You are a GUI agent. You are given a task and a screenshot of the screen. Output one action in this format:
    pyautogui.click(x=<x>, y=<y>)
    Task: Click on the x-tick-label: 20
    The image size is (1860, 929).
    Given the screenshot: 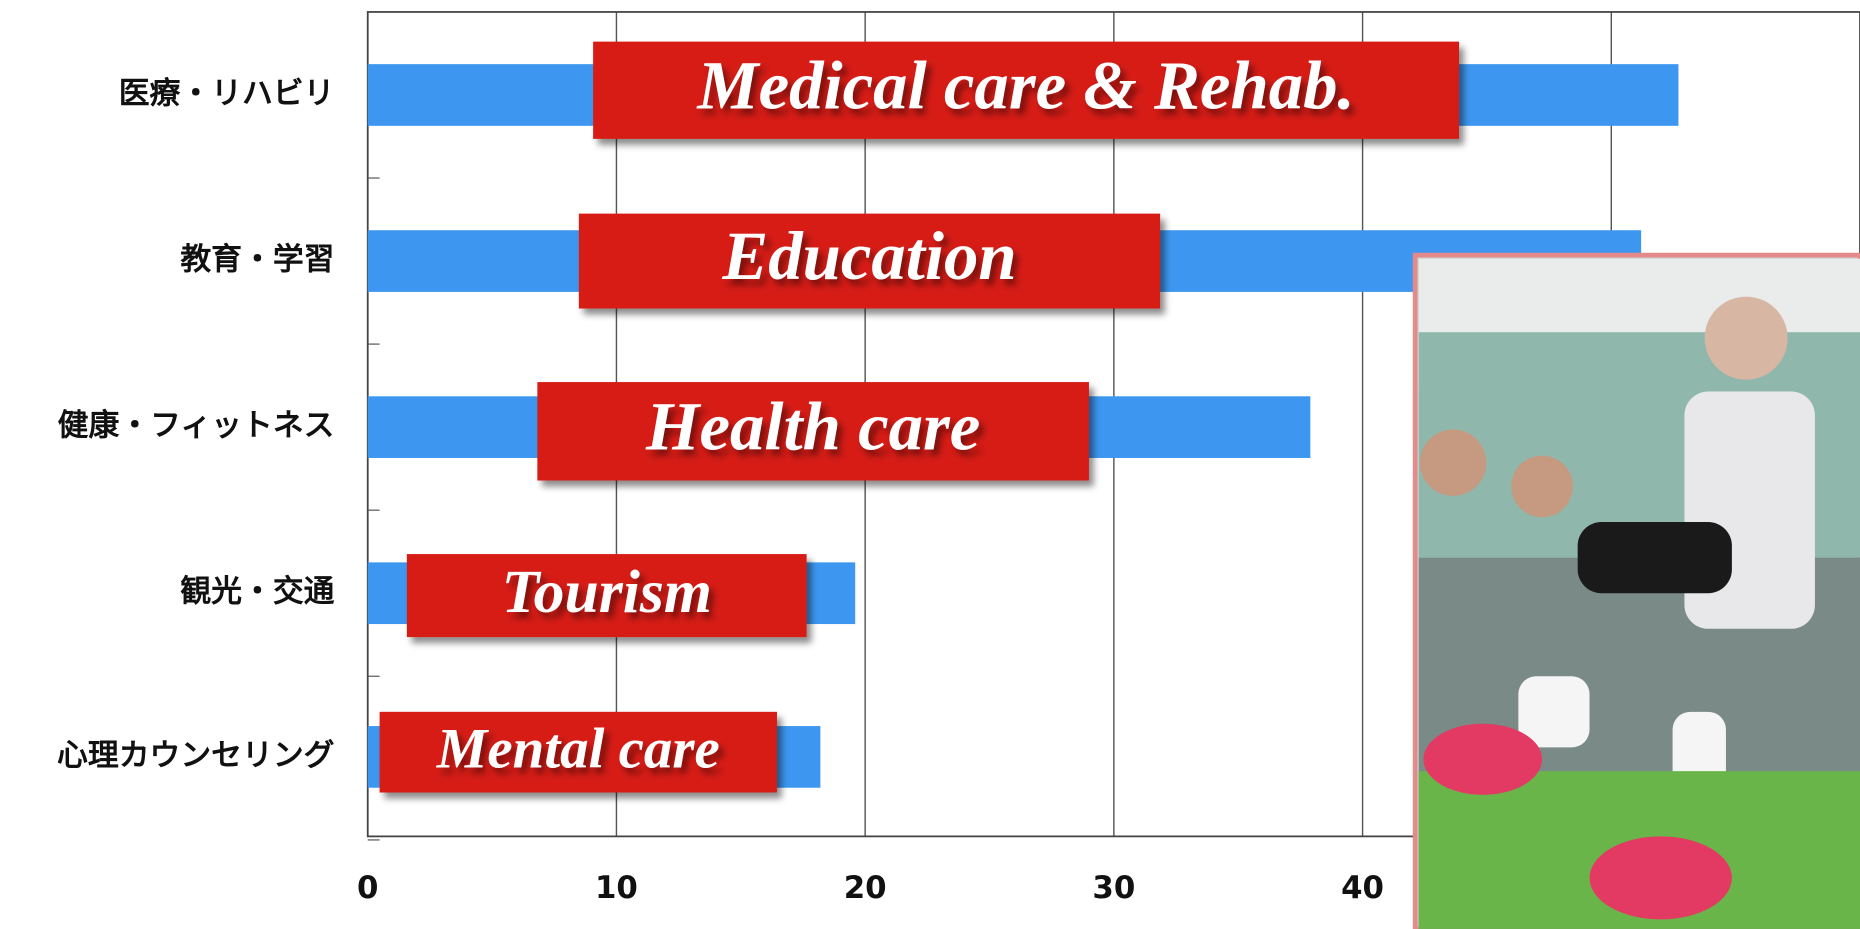 What is the action you would take?
    pyautogui.click(x=865, y=888)
    